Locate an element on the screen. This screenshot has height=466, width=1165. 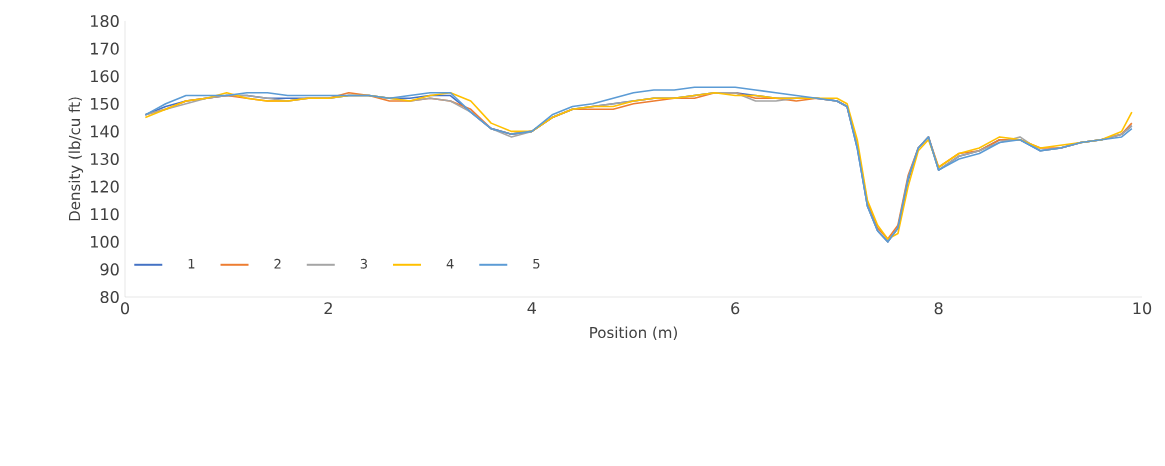
legend-label: 5 is located at coordinates (536, 263).